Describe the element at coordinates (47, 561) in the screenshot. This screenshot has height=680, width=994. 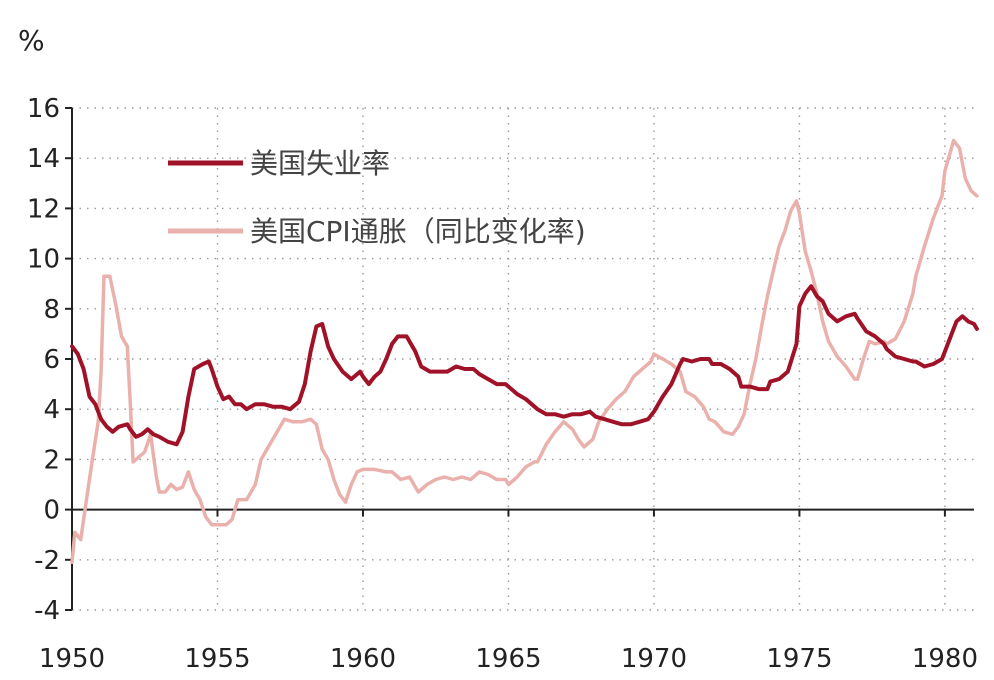
I see `y-tick-label: -2` at that location.